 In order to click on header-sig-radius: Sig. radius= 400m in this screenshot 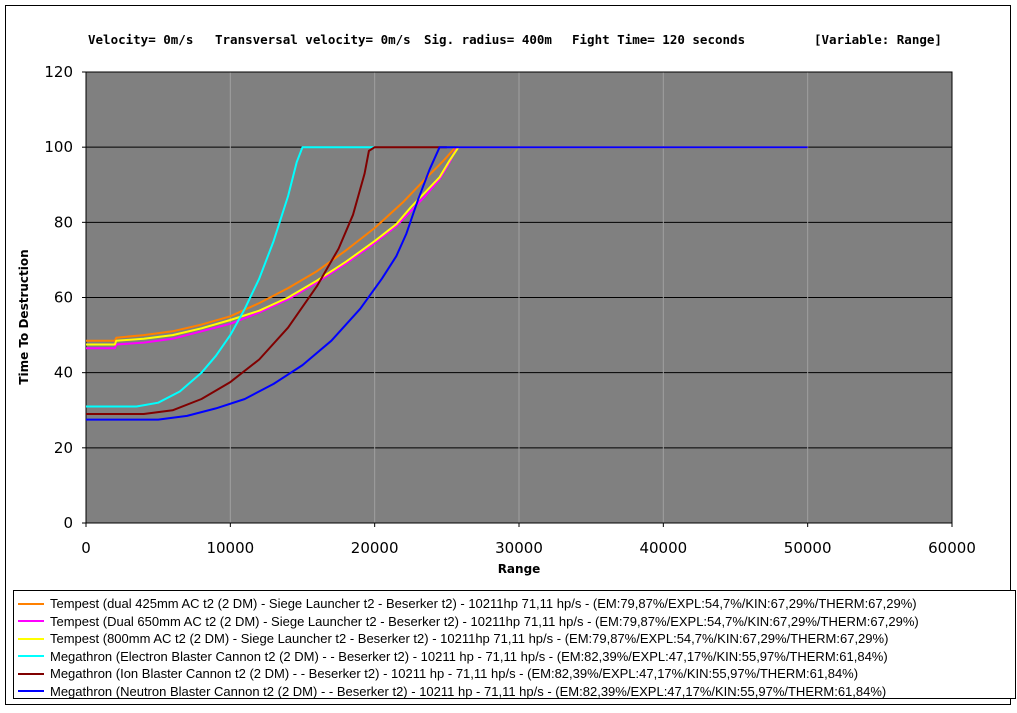, I will do `click(488, 39)`.